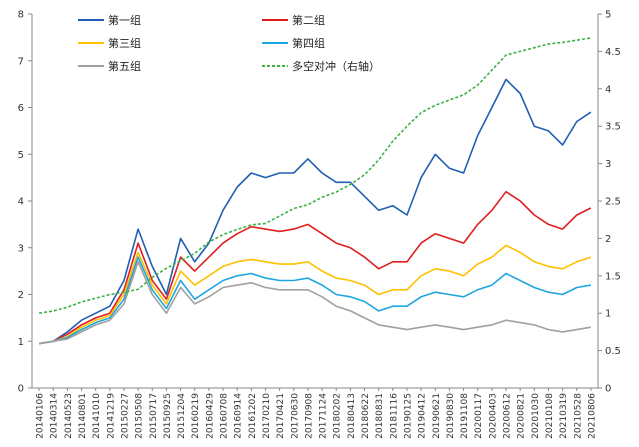  I want to click on x-tick-label: 20160708, so click(225, 416).